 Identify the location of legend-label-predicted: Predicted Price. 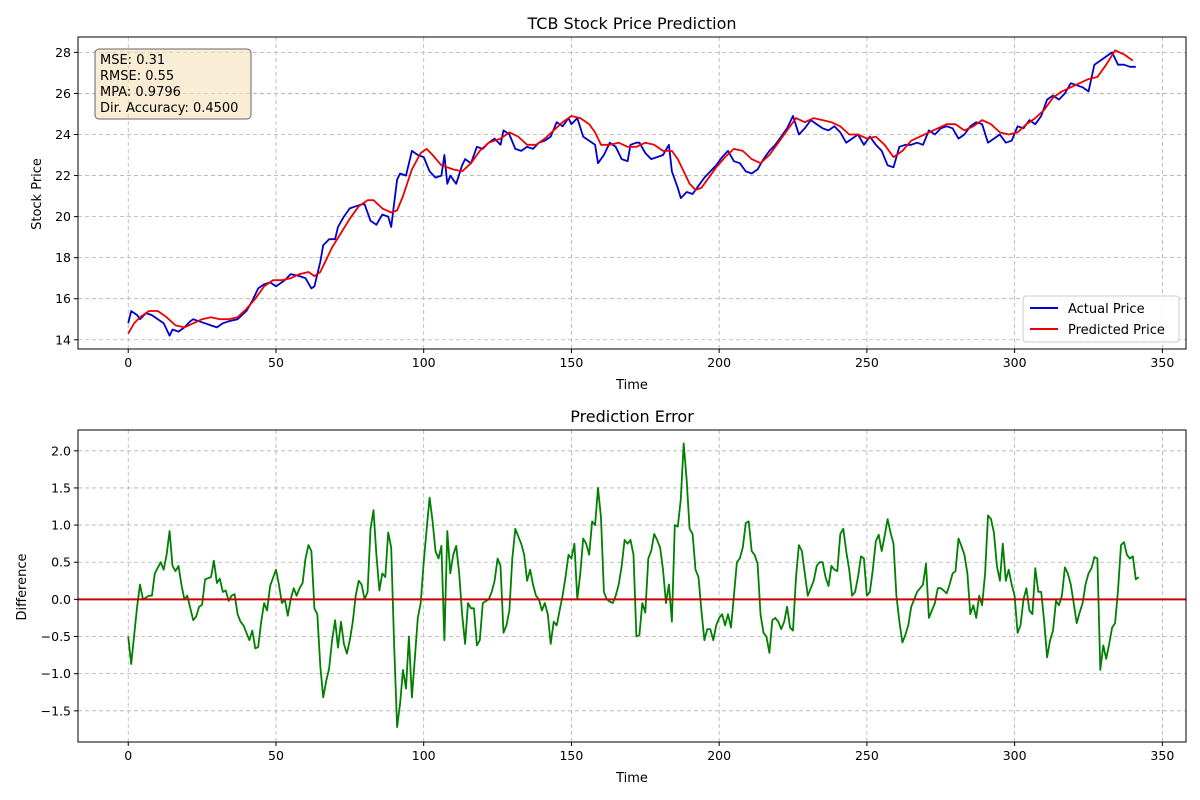
(1116, 330).